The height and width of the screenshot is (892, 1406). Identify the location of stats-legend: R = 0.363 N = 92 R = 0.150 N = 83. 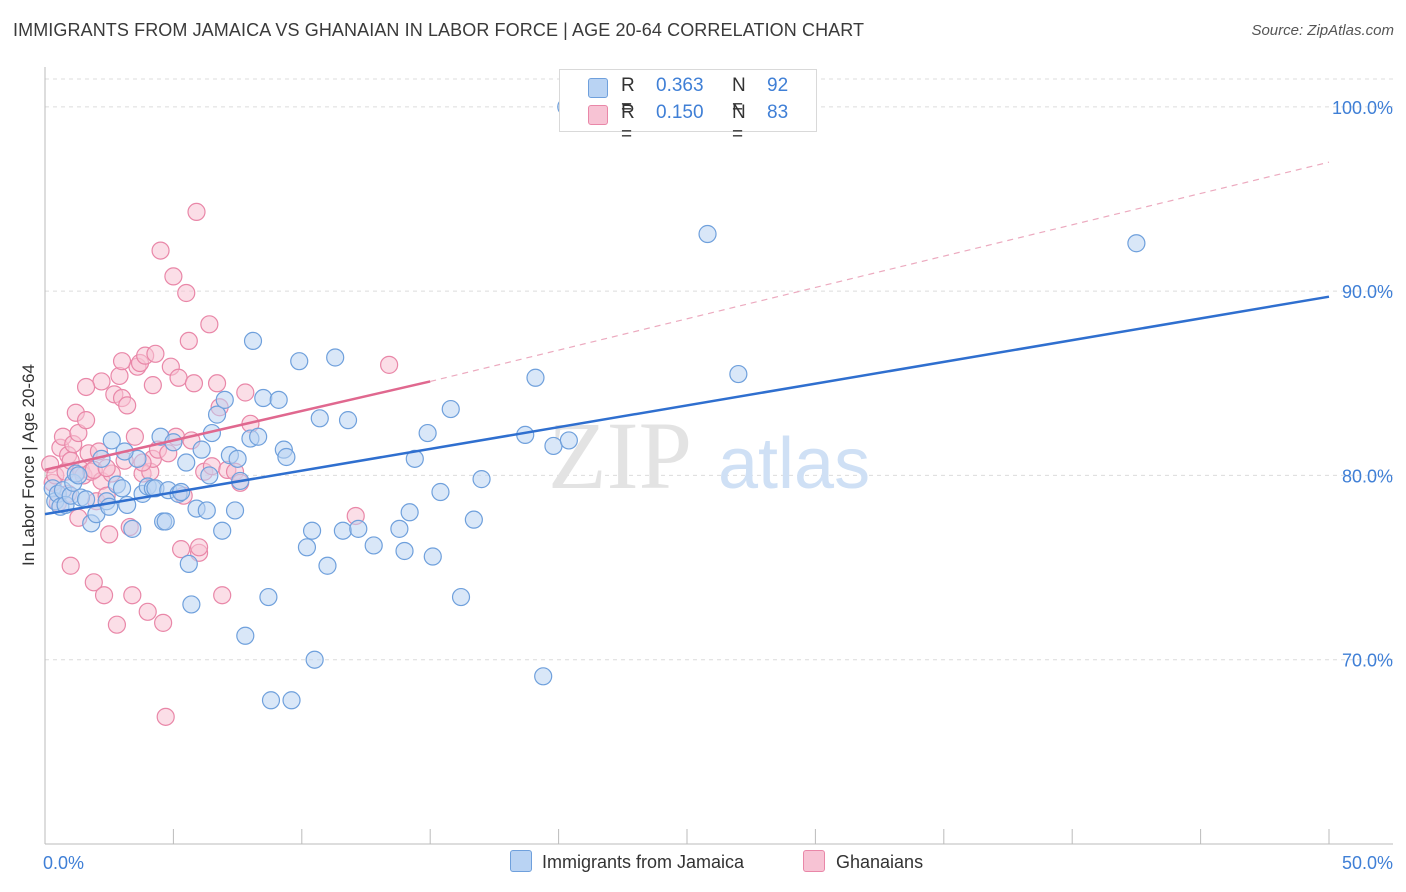
(688, 107).